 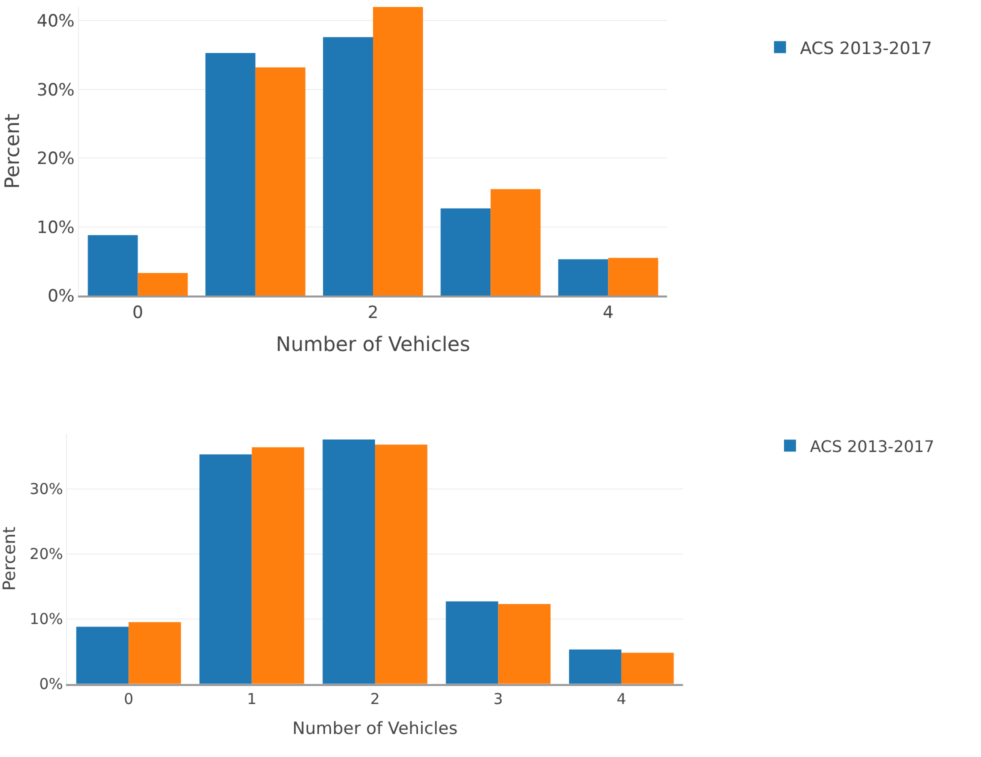 I want to click on x-tick-label: 1, so click(x=252, y=699).